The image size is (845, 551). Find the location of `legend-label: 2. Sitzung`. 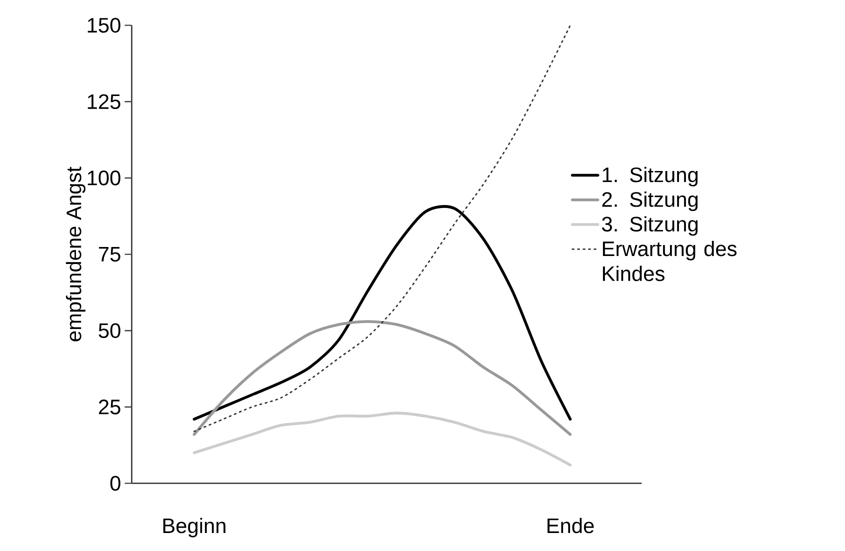

legend-label: 2. Sitzung is located at coordinates (650, 202).